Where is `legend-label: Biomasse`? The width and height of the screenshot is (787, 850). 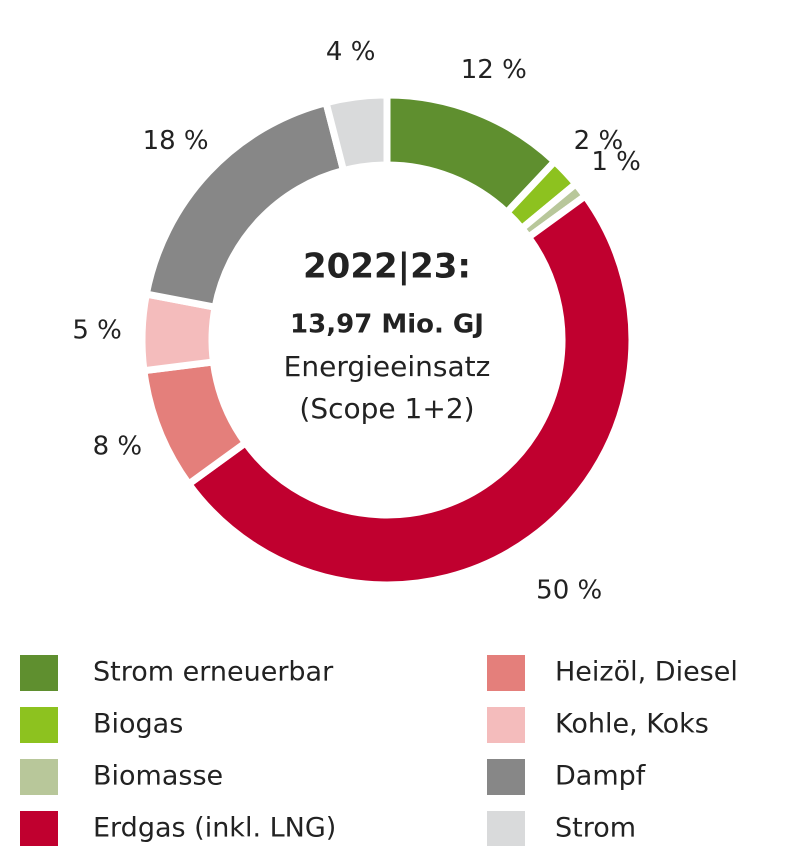
legend-label: Biomasse is located at coordinates (158, 776).